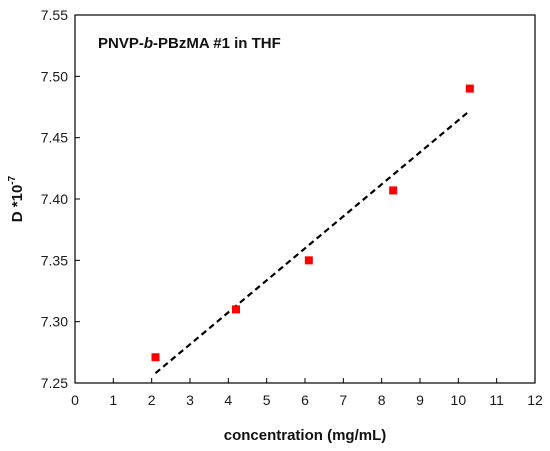 The width and height of the screenshot is (550, 451). Describe the element at coordinates (148, 43) in the screenshot. I see `chart-title-part-2: b` at that location.